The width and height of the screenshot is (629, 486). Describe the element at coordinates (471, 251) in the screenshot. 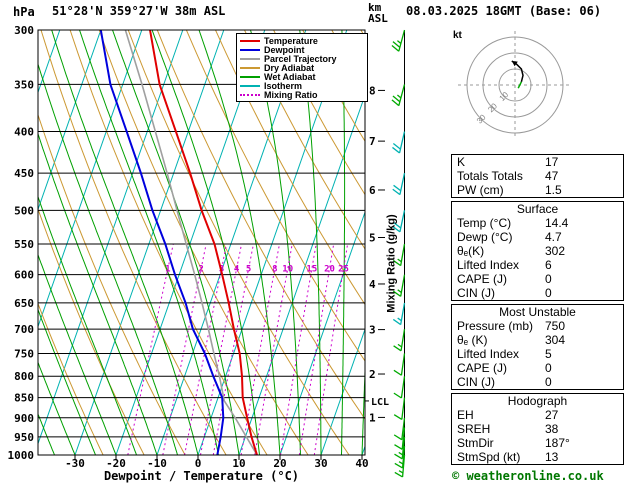

I see `index-label: θₑ(K)` at that location.